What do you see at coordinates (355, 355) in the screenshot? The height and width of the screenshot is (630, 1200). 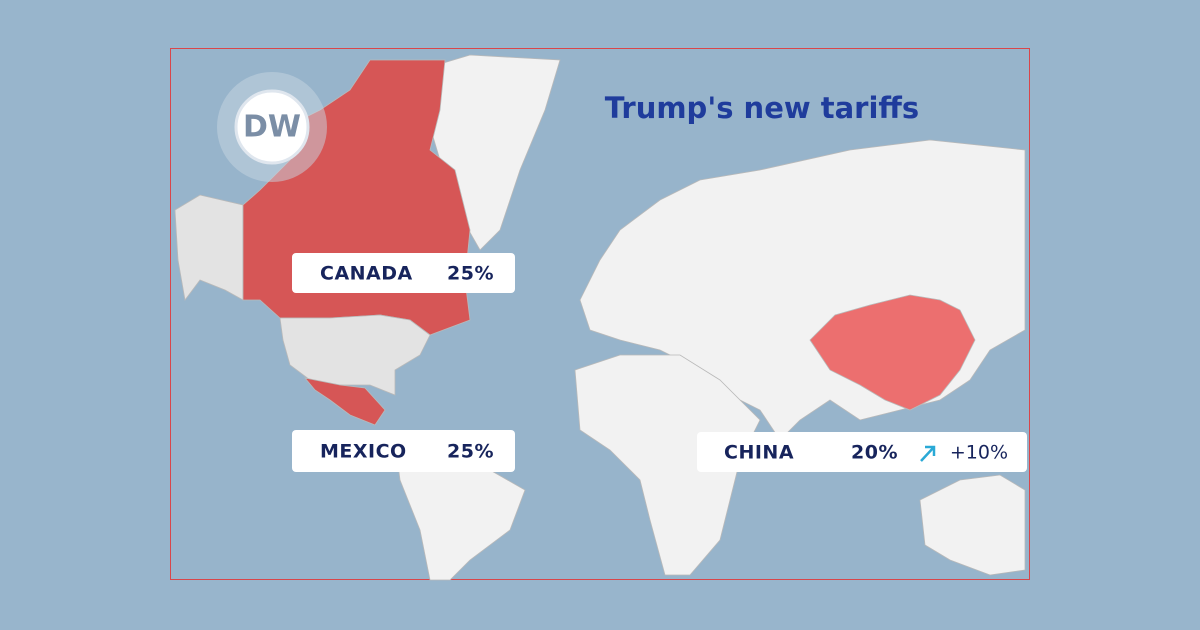 I see `united-states` at bounding box center [355, 355].